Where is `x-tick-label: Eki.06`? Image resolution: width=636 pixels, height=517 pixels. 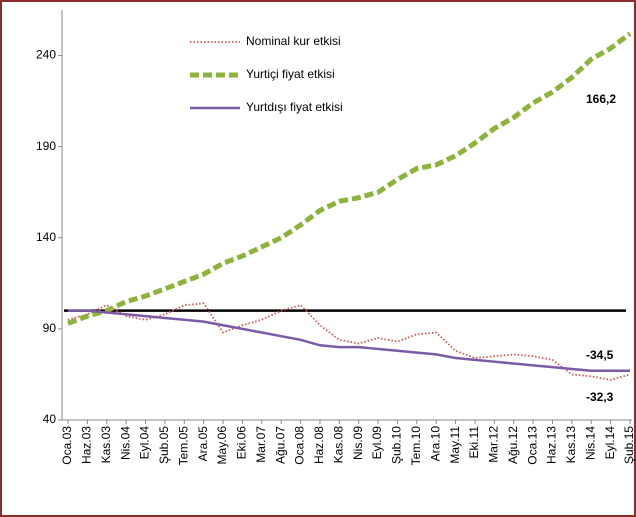 x-tick-label: Eki.06 is located at coordinates (242, 443).